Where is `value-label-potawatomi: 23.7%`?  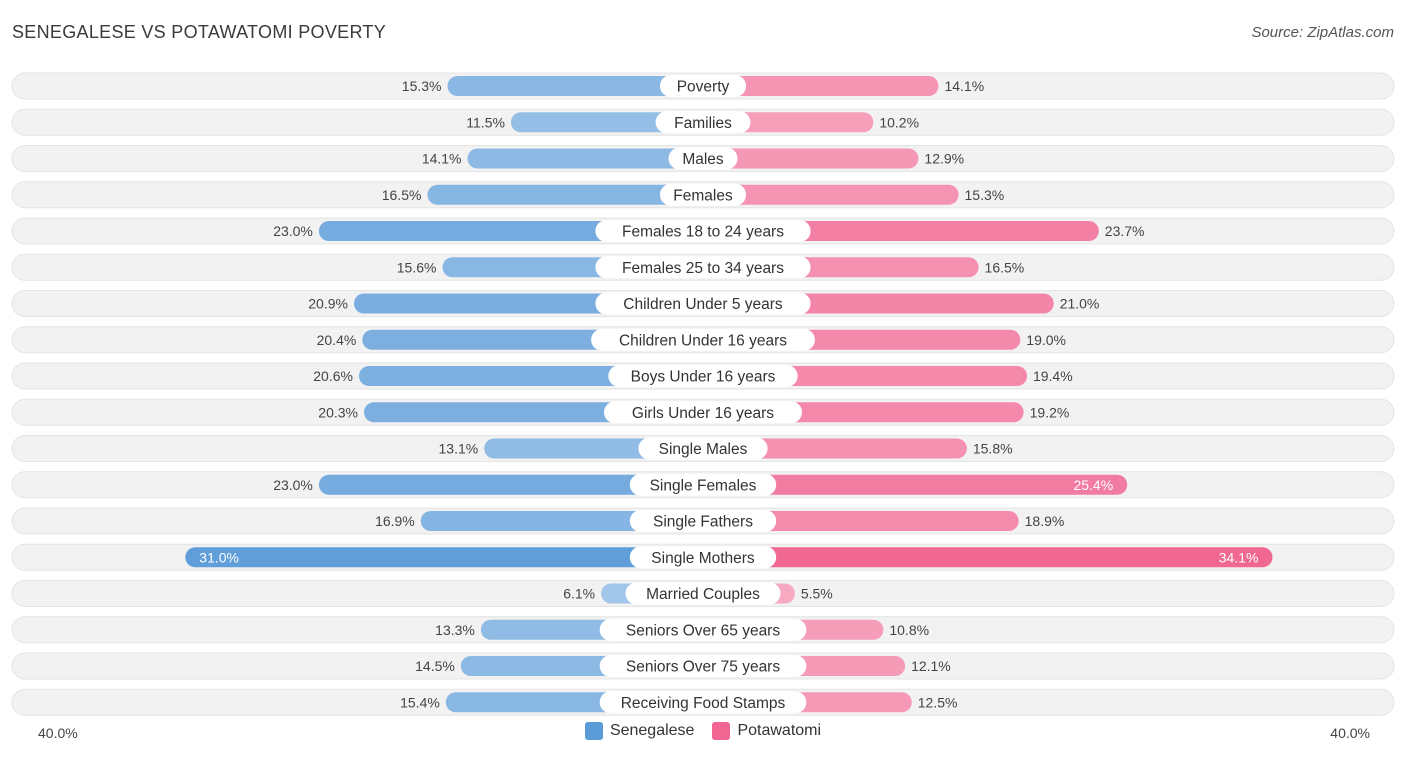 value-label-potawatomi: 23.7% is located at coordinates (1125, 231).